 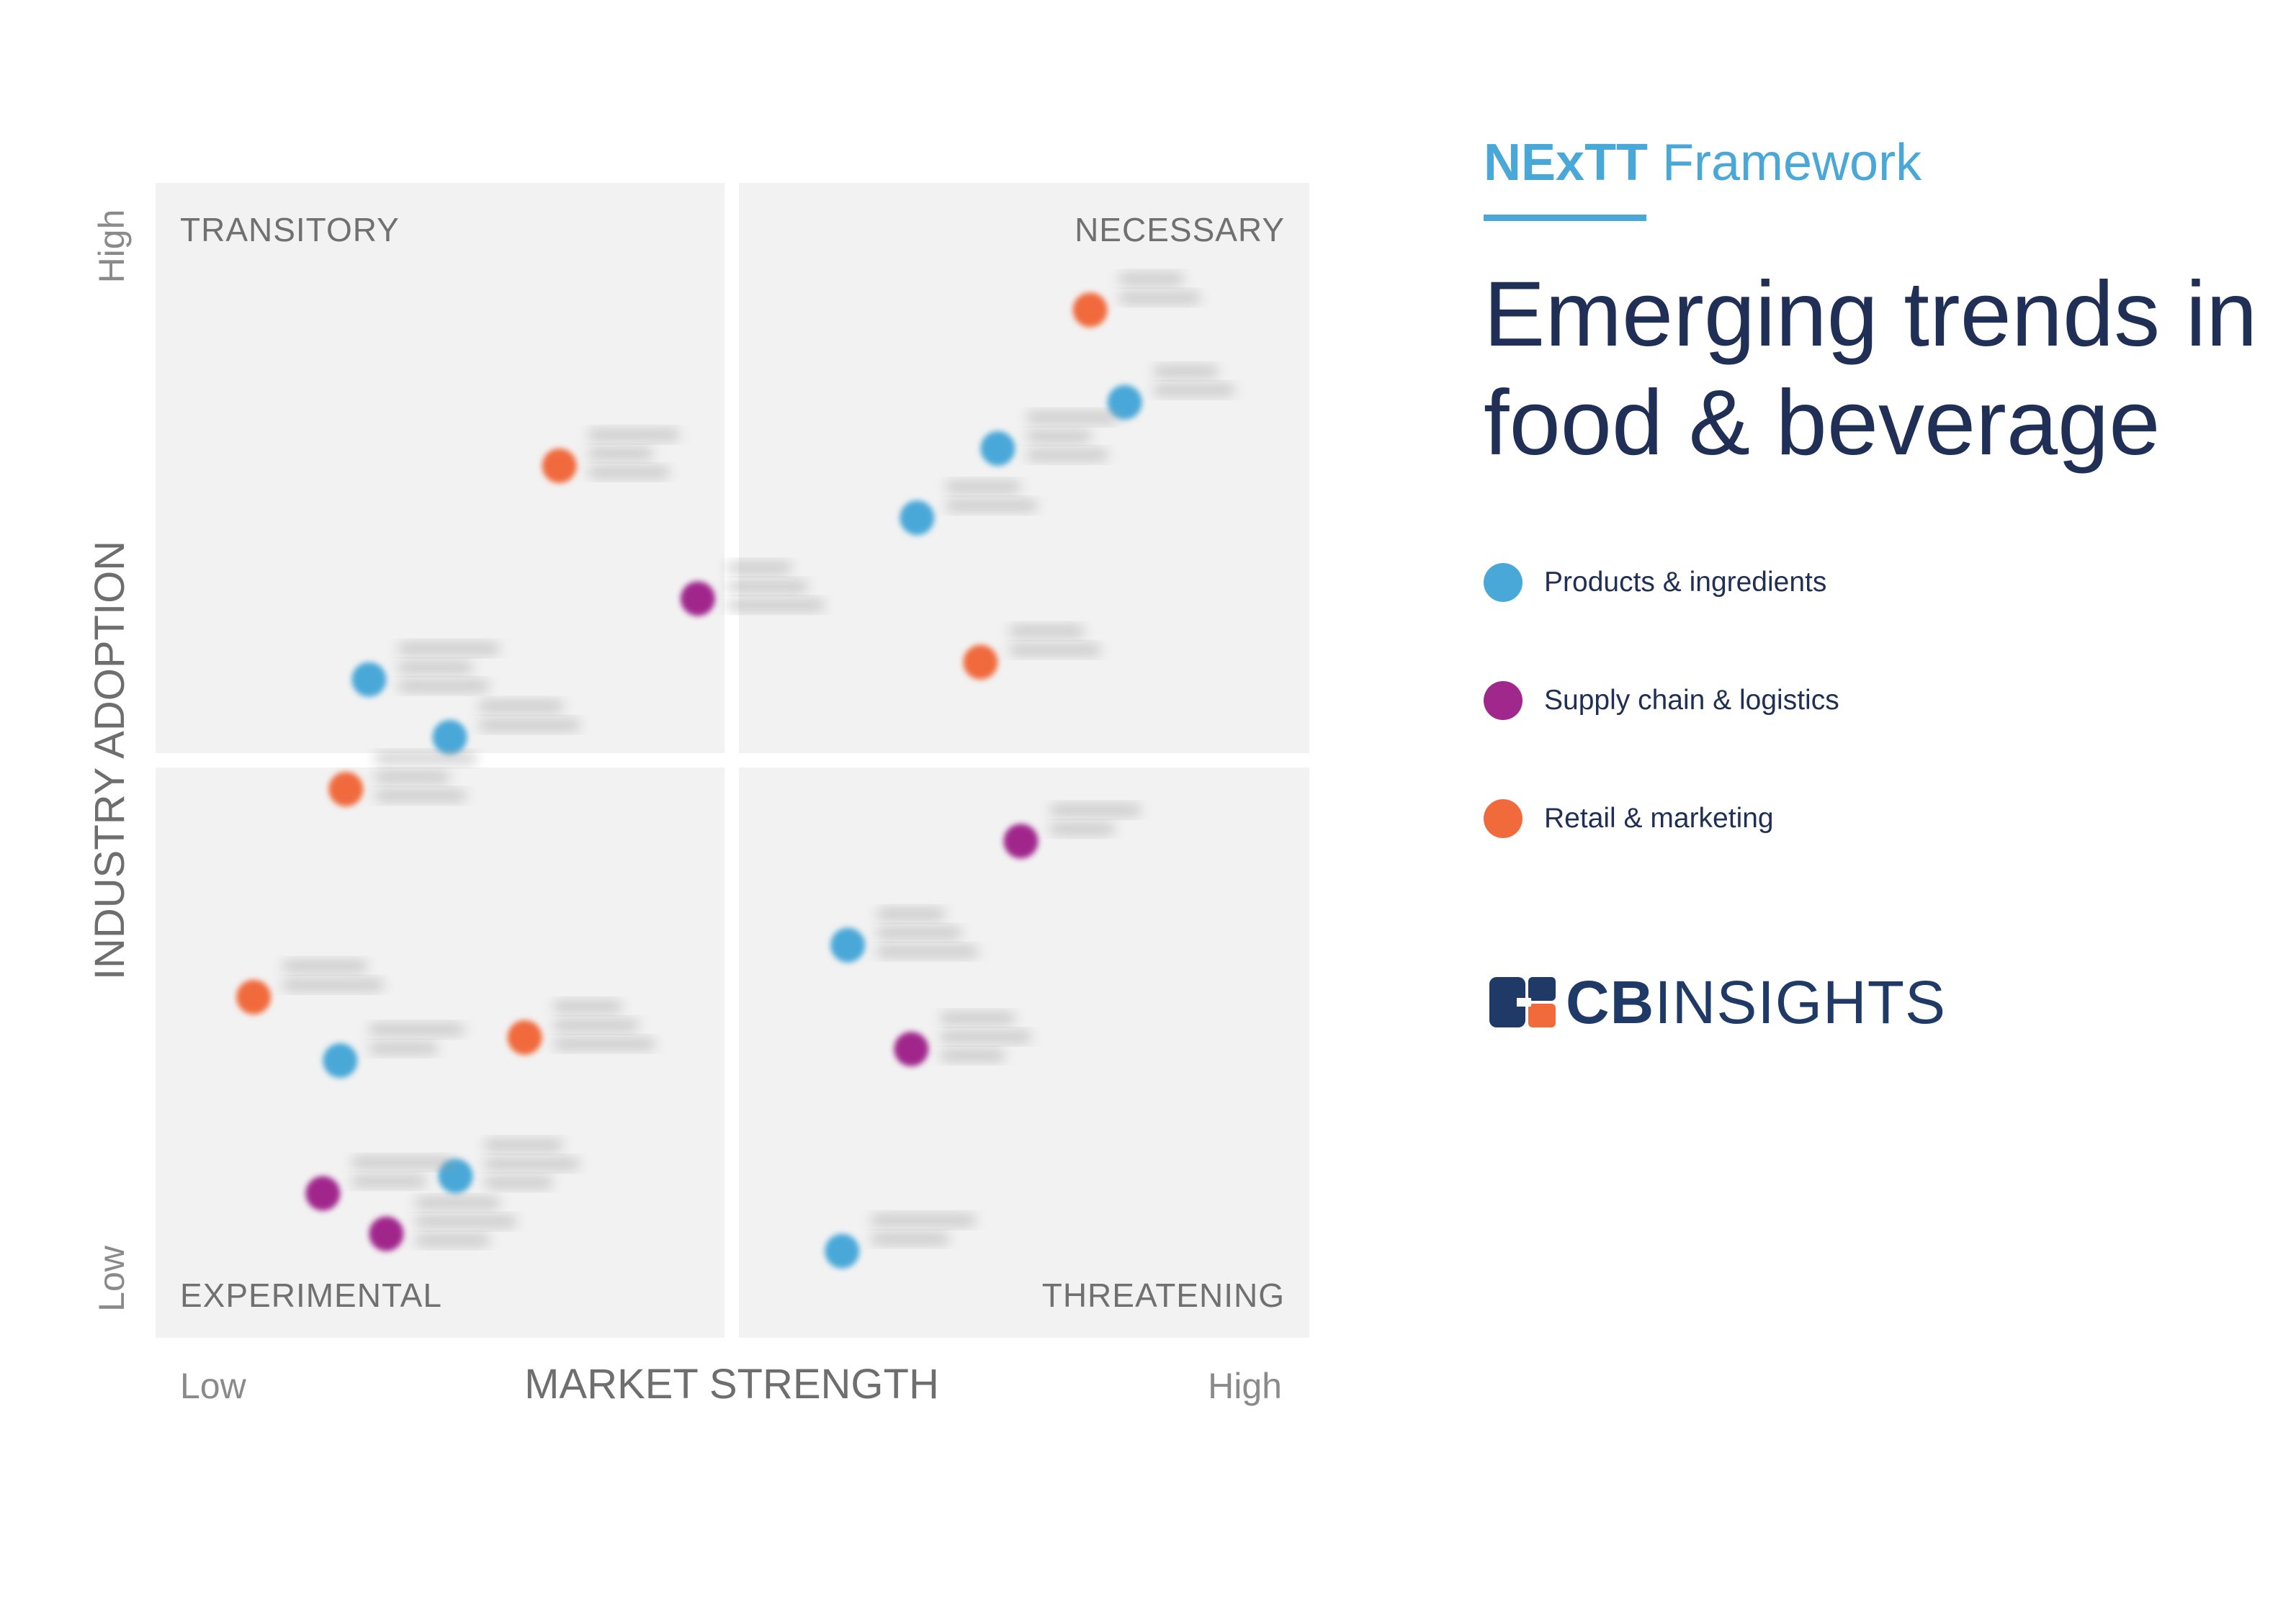 I want to click on y-axis-low-label: Low, so click(x=111, y=1278).